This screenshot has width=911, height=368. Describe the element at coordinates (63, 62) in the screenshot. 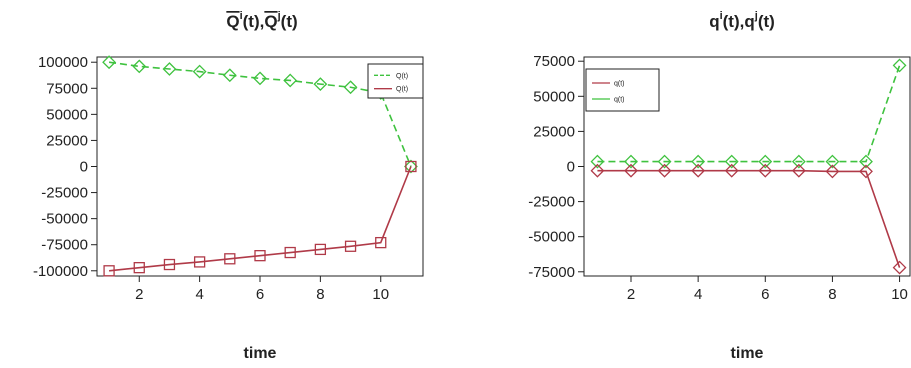

I see `y-tick-label: 100000` at that location.